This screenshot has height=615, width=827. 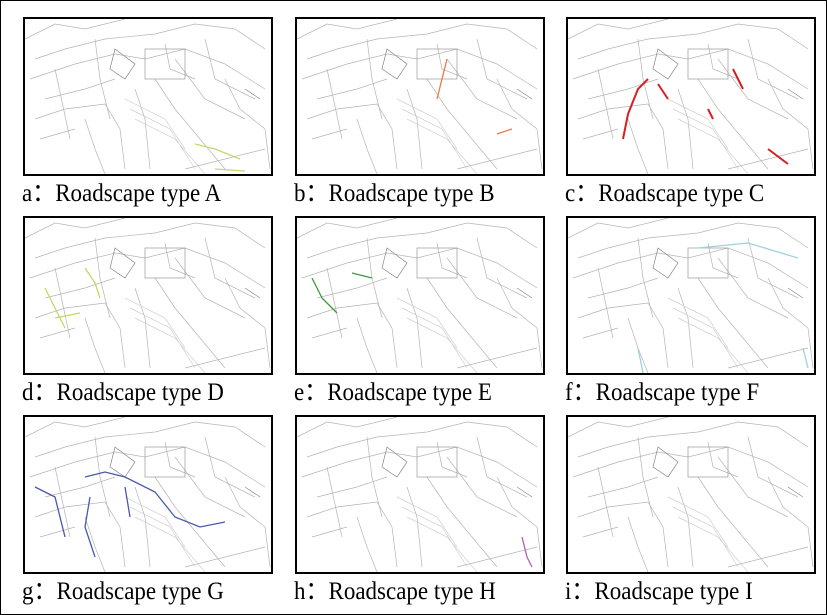 What do you see at coordinates (122, 193) in the screenshot?
I see `caption: a：Roadscape type A` at bounding box center [122, 193].